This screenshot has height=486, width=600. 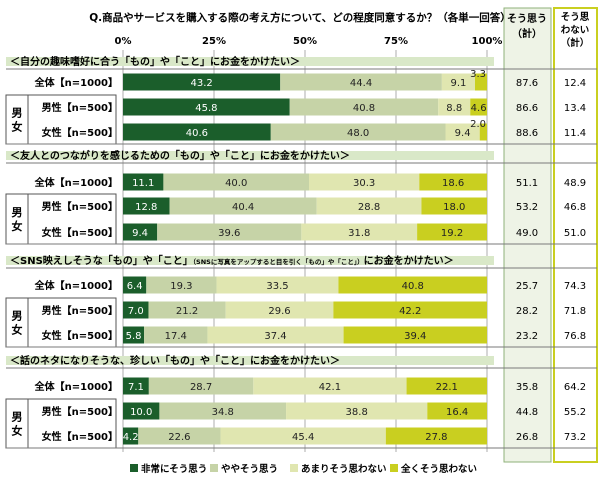 I want to click on disagree-total: 46.8, so click(x=575, y=207).